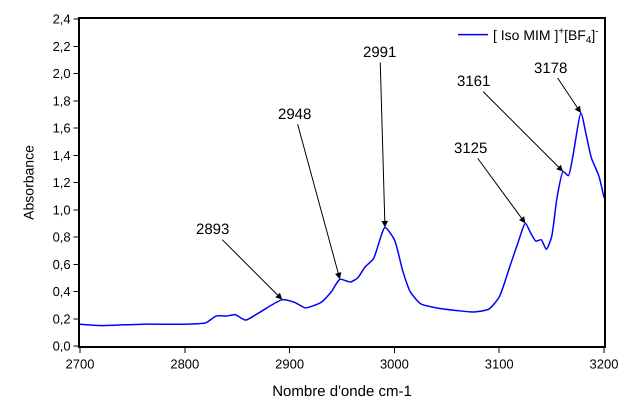 This screenshot has height=409, width=634. I want to click on y-tick-label: 1,6, so click(61, 128).